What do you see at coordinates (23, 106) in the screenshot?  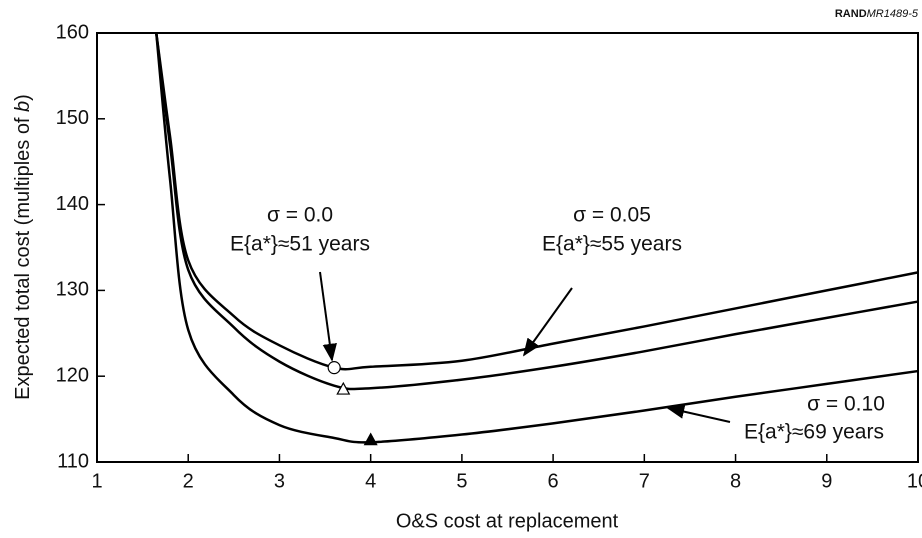 I see `y-label-part: b` at bounding box center [23, 106].